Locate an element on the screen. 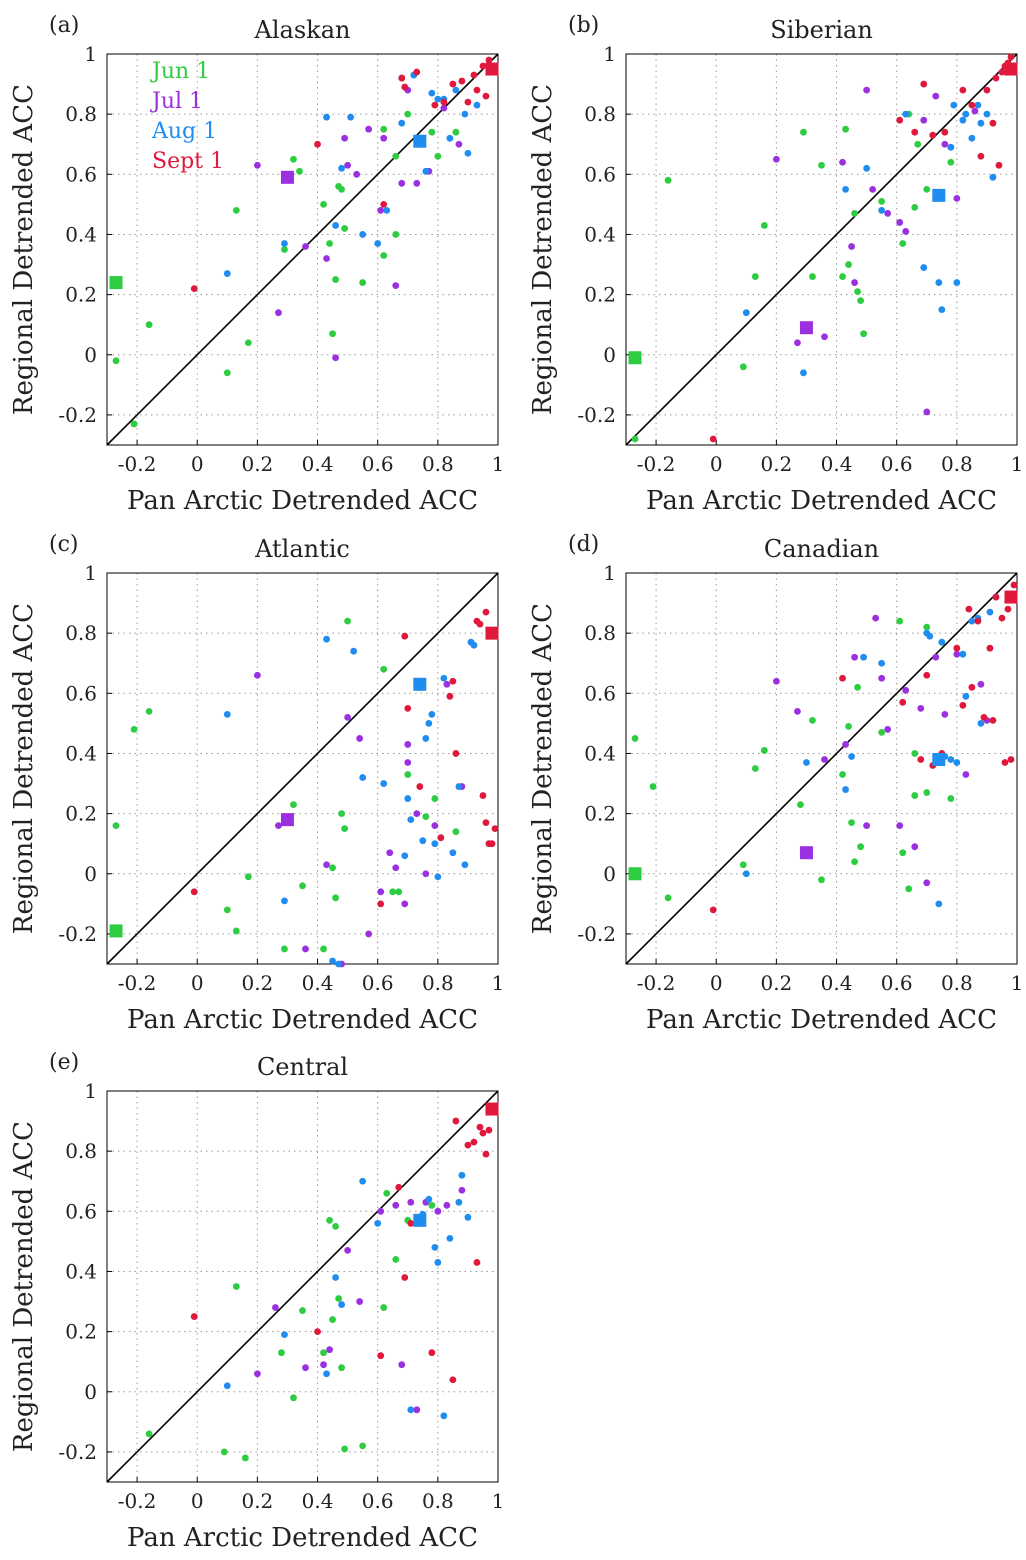 This screenshot has height=1560, width=1026. y-tick-label: -0.2 is located at coordinates (77, 1452).